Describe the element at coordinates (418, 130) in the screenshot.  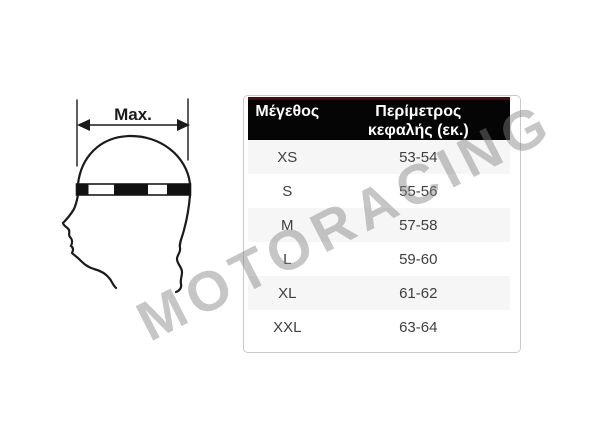
I see `circumference-header-line2: κεφαλής (εκ.)` at that location.